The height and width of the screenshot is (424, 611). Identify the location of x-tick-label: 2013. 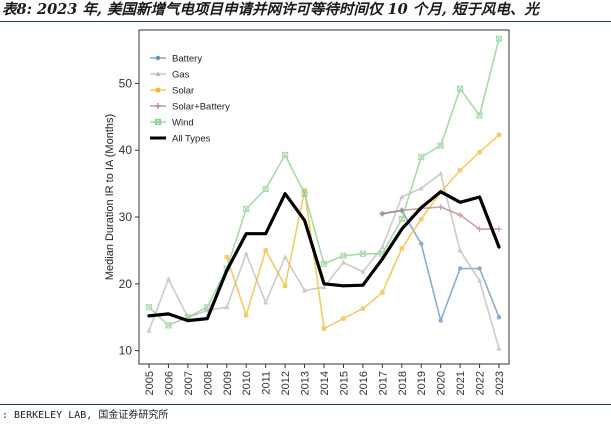
(306, 383).